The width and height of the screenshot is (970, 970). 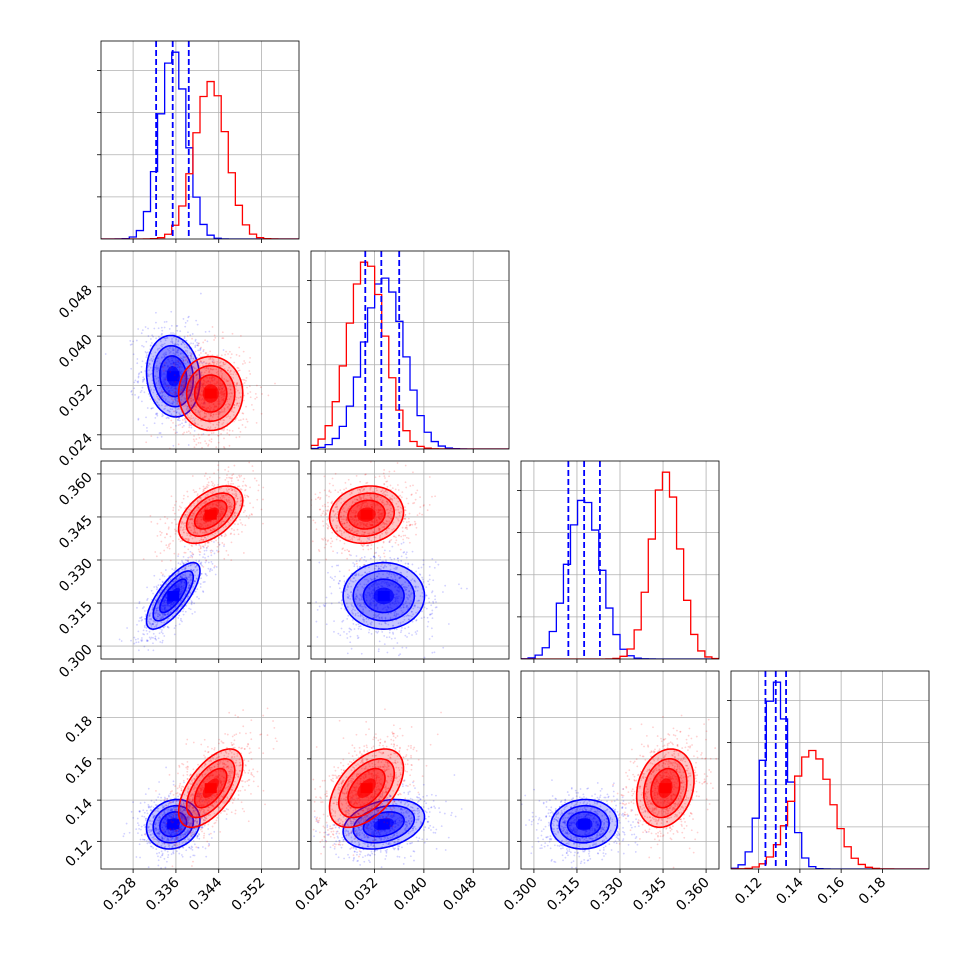 I want to click on contour-series_b, so click(x=210, y=393).